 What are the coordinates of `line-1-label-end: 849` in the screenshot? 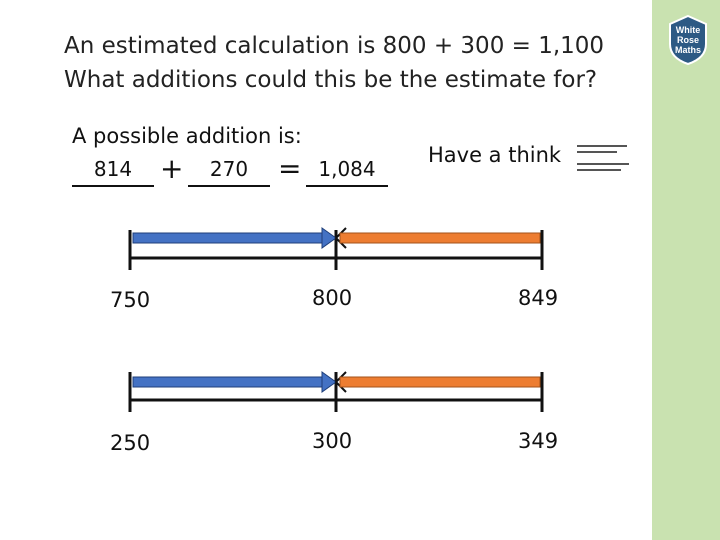 It's located at (538, 298).